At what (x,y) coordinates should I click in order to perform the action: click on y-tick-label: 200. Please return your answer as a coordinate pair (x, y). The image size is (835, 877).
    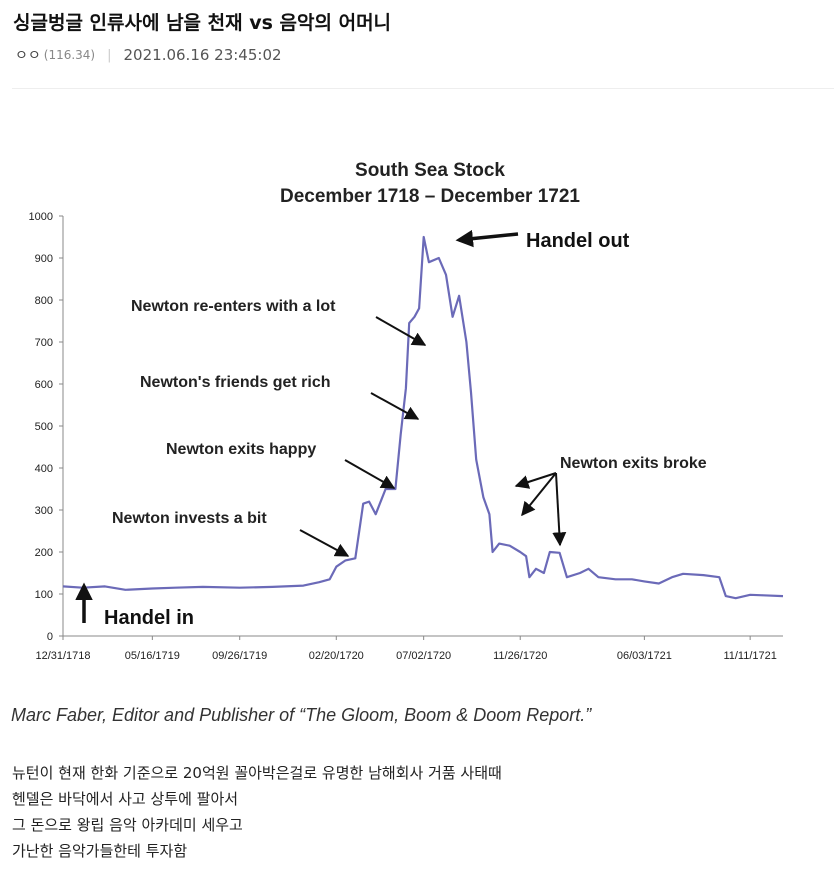
    Looking at the image, I should click on (44, 553).